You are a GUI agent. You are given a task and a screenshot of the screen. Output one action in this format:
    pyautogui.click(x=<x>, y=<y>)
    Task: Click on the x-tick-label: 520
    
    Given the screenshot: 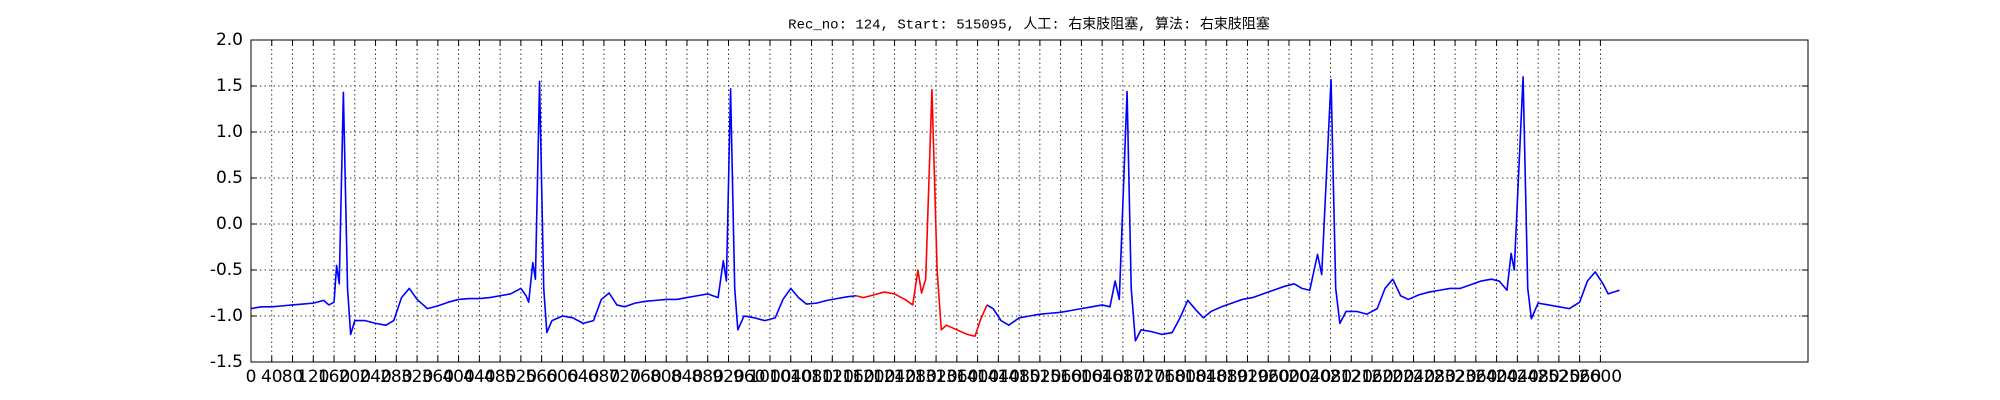 What is the action you would take?
    pyautogui.click(x=521, y=377)
    